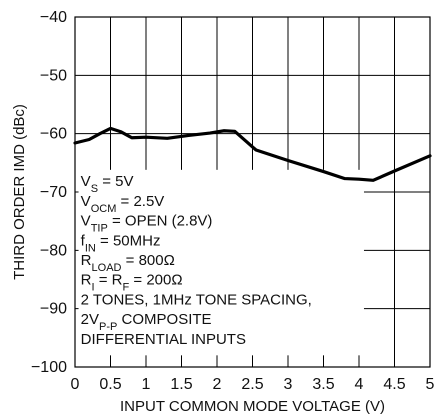 The width and height of the screenshot is (436, 419). Describe the element at coordinates (394, 384) in the screenshot. I see `x-tick-label-9: 4.5` at that location.